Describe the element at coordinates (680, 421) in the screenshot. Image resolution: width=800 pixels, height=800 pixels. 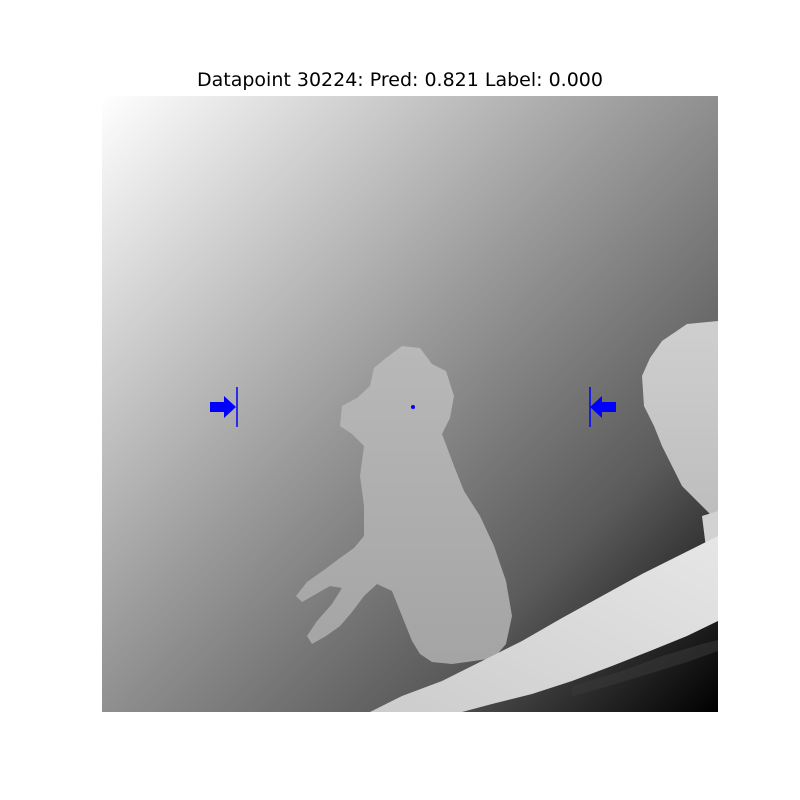
I see `person-silhouette` at that location.